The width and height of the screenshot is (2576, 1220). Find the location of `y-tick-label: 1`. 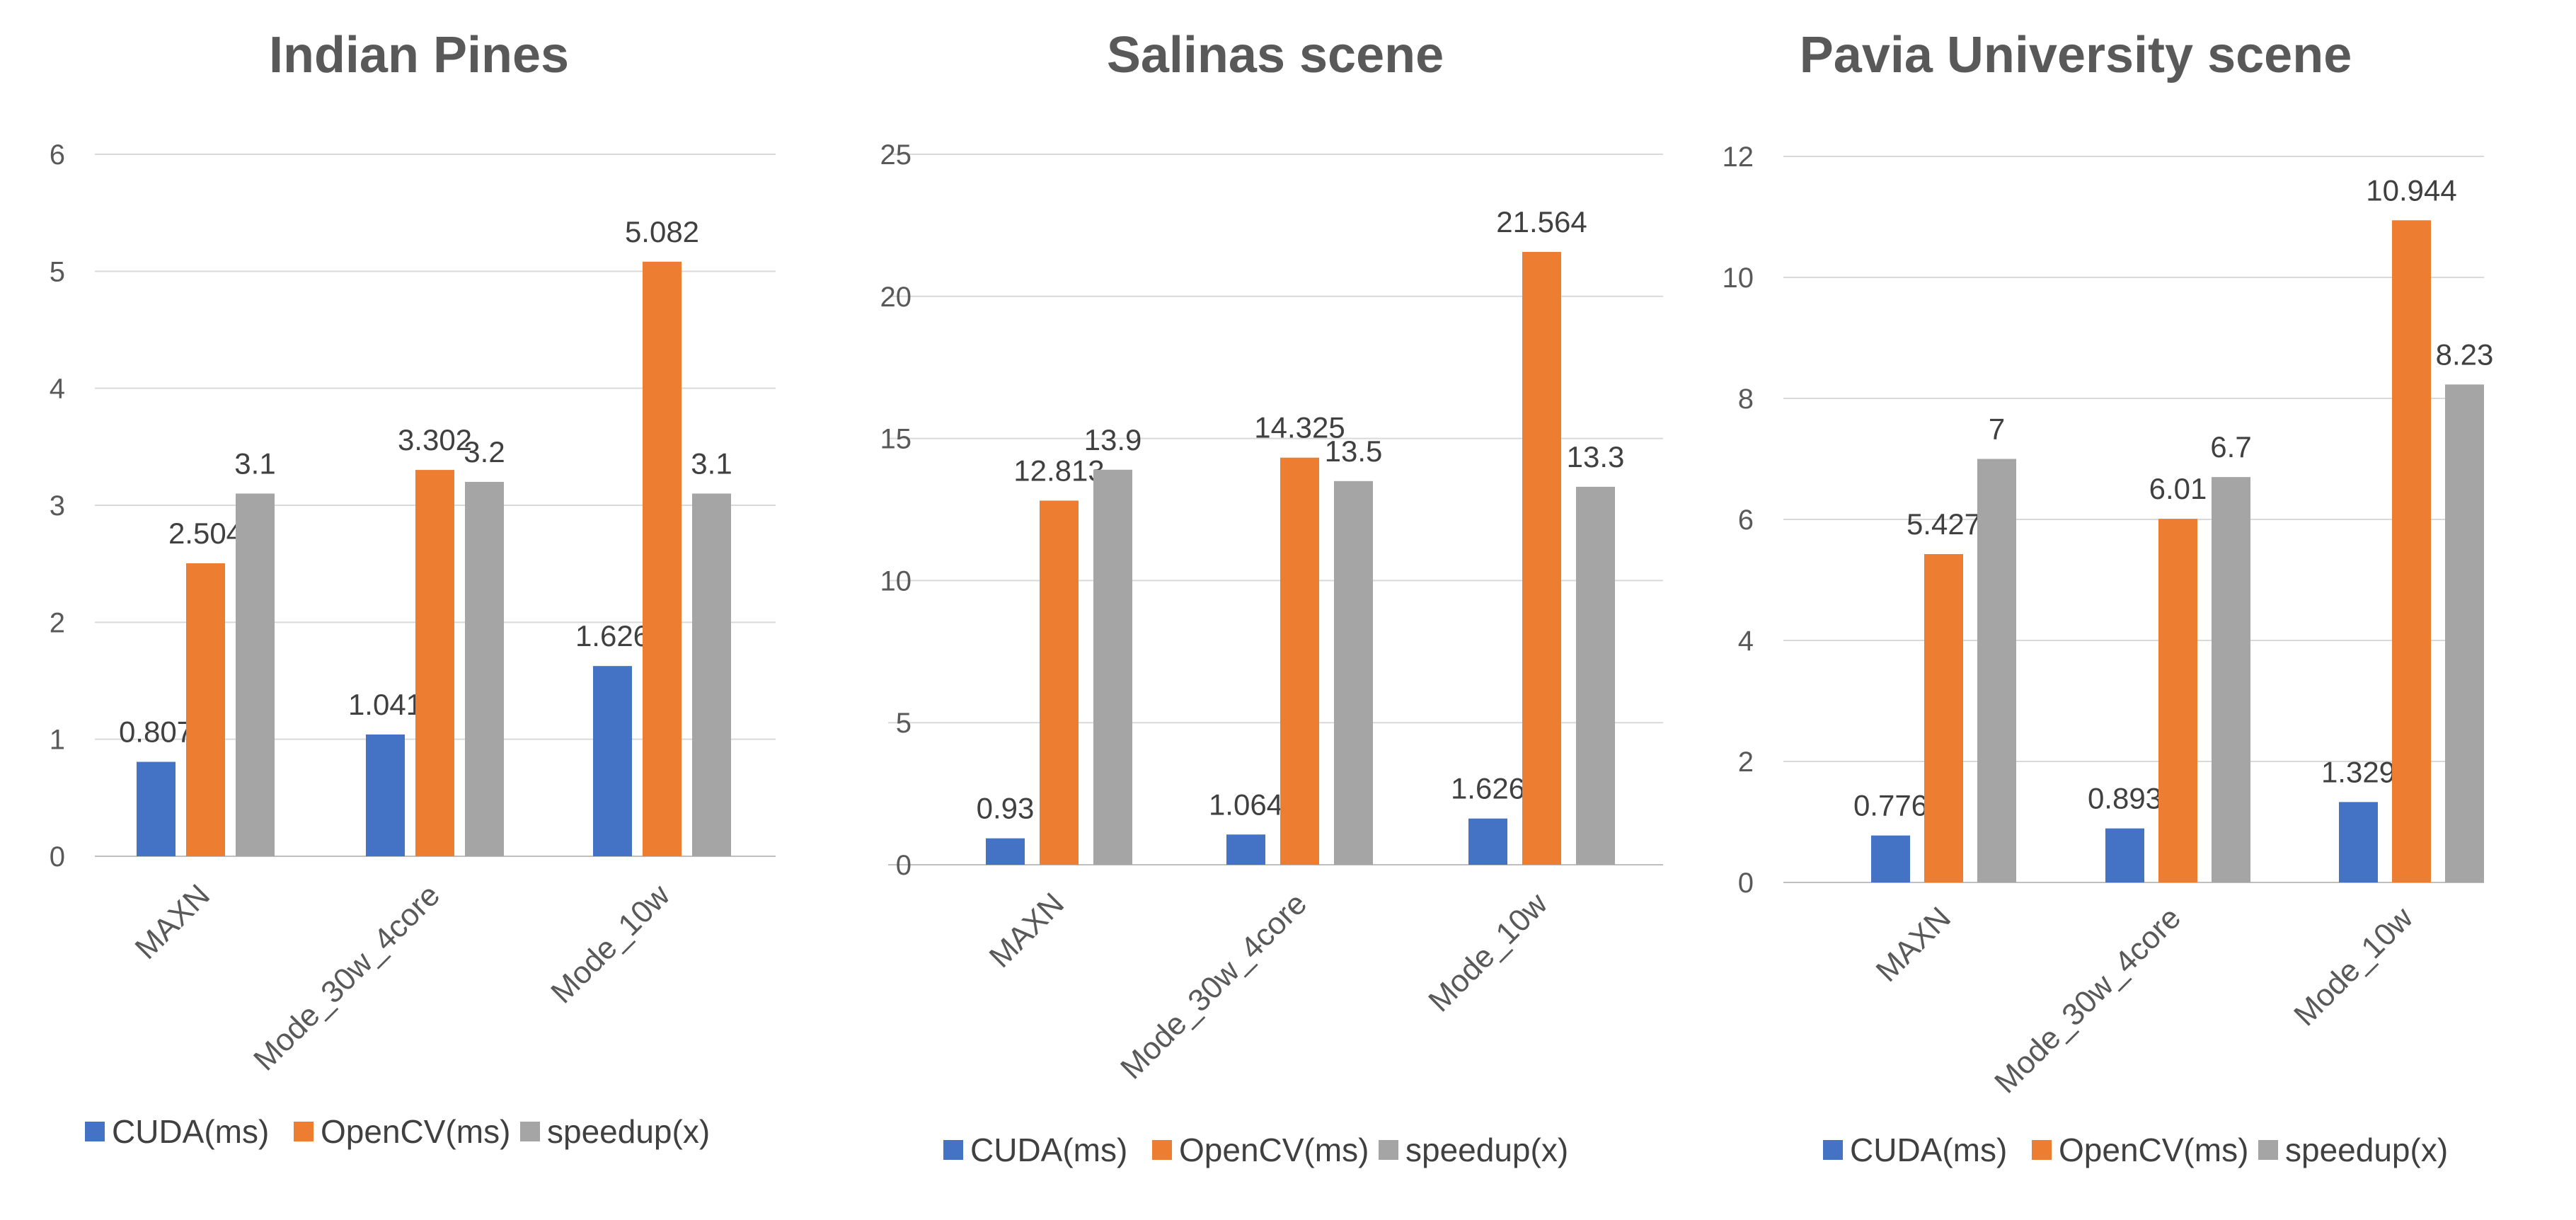

y-tick-label: 1 is located at coordinates (57, 740).